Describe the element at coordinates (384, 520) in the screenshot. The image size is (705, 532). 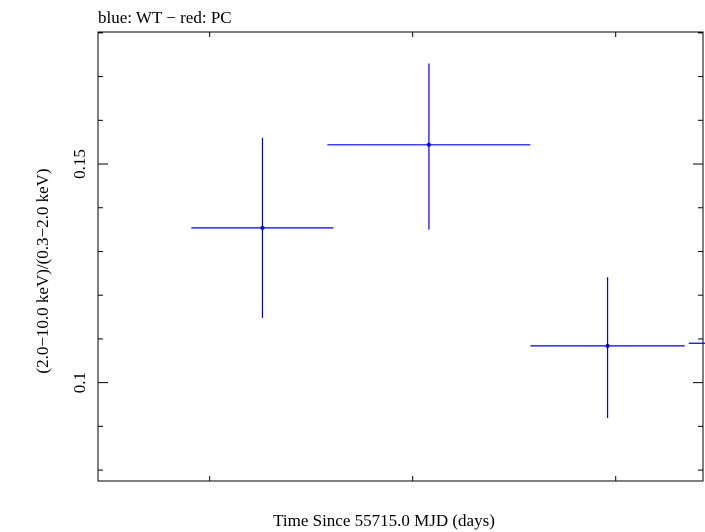
I see `x-axis-label: Time Since 55715.0 MJD (days)` at that location.